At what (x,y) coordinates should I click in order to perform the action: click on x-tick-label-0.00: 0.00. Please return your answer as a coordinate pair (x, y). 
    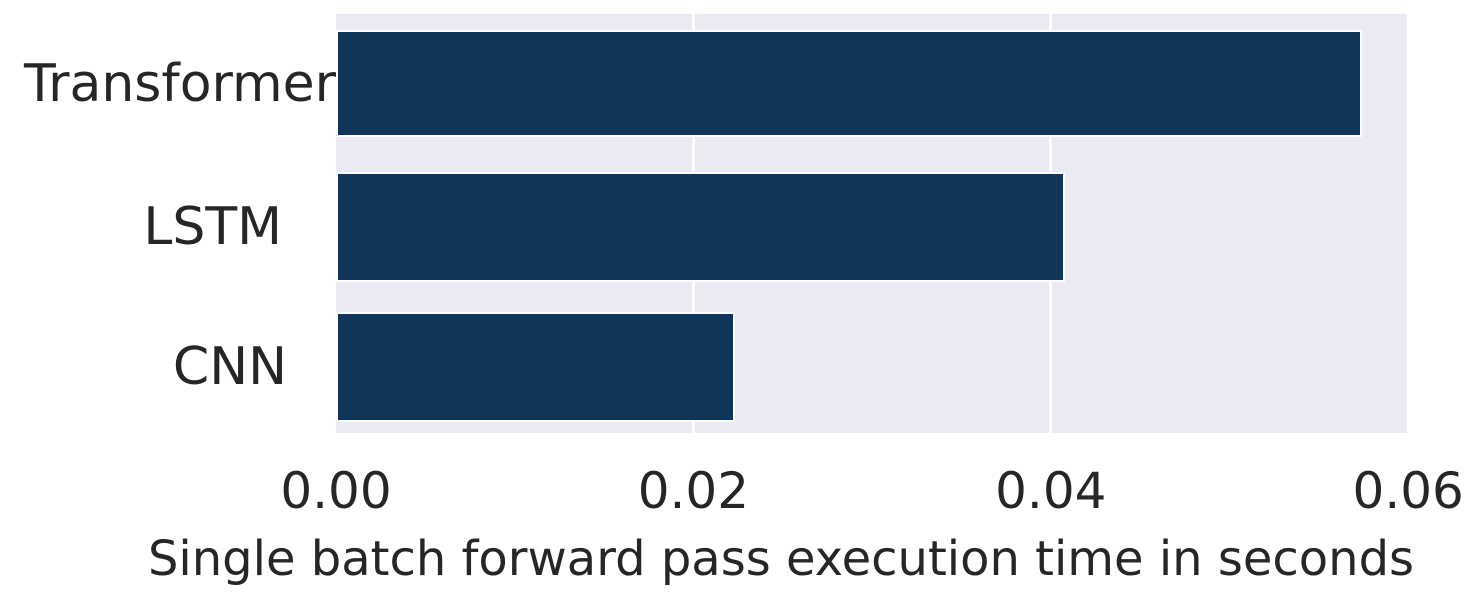
    Looking at the image, I should click on (336, 491).